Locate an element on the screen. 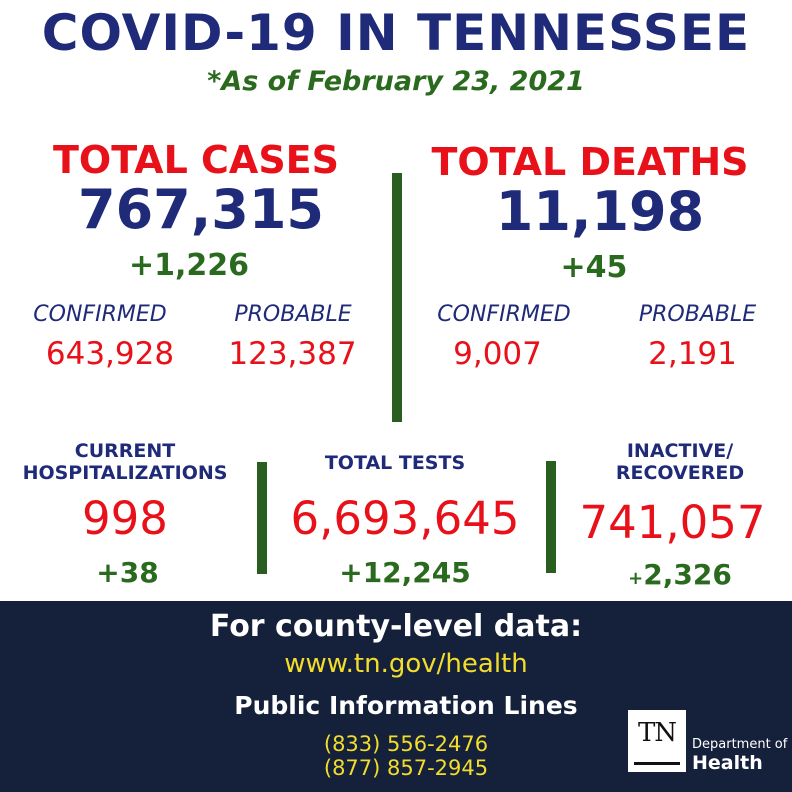 This screenshot has height=792, width=792. cases-probable-value: 123,387 is located at coordinates (292, 354).